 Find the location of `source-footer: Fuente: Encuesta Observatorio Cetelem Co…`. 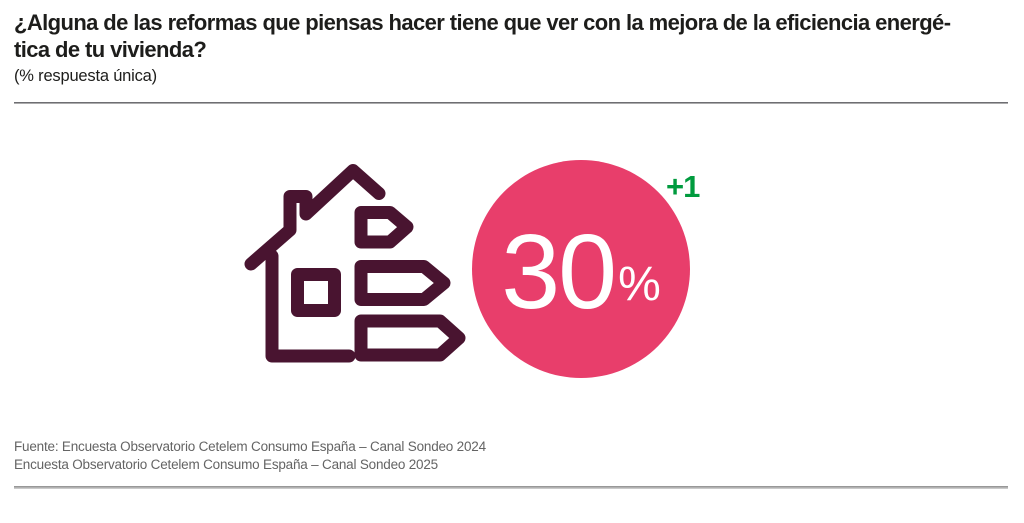

source-footer: Fuente: Encuesta Observatorio Cetelem Co… is located at coordinates (250, 456).